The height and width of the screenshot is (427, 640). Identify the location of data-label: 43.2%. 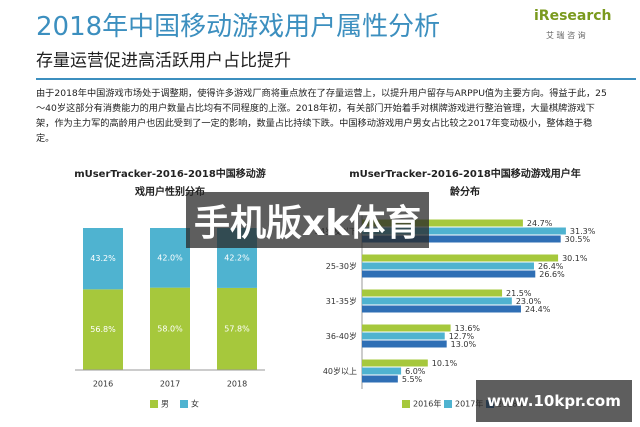
(103, 258).